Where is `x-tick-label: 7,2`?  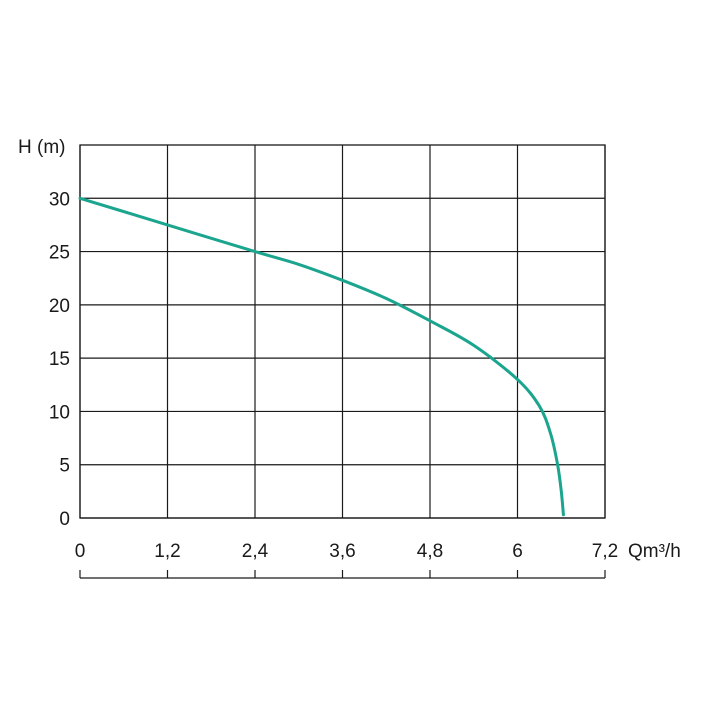
x-tick-label: 7,2 is located at coordinates (605, 551).